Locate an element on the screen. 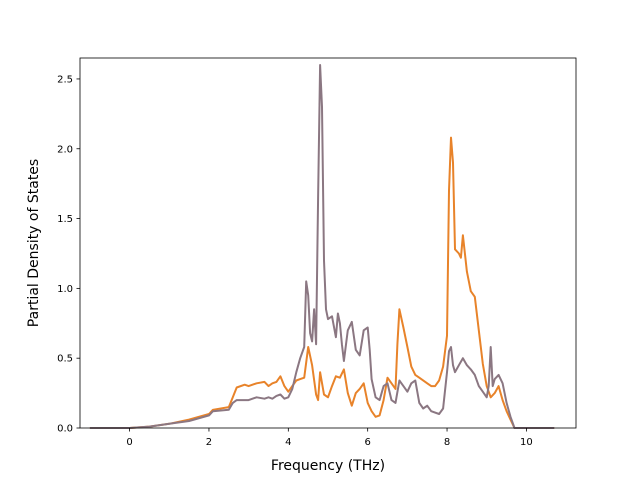 This screenshot has height=480, width=640. x-axis-ticks: 0 2 4 6 8 10 is located at coordinates (329, 438).